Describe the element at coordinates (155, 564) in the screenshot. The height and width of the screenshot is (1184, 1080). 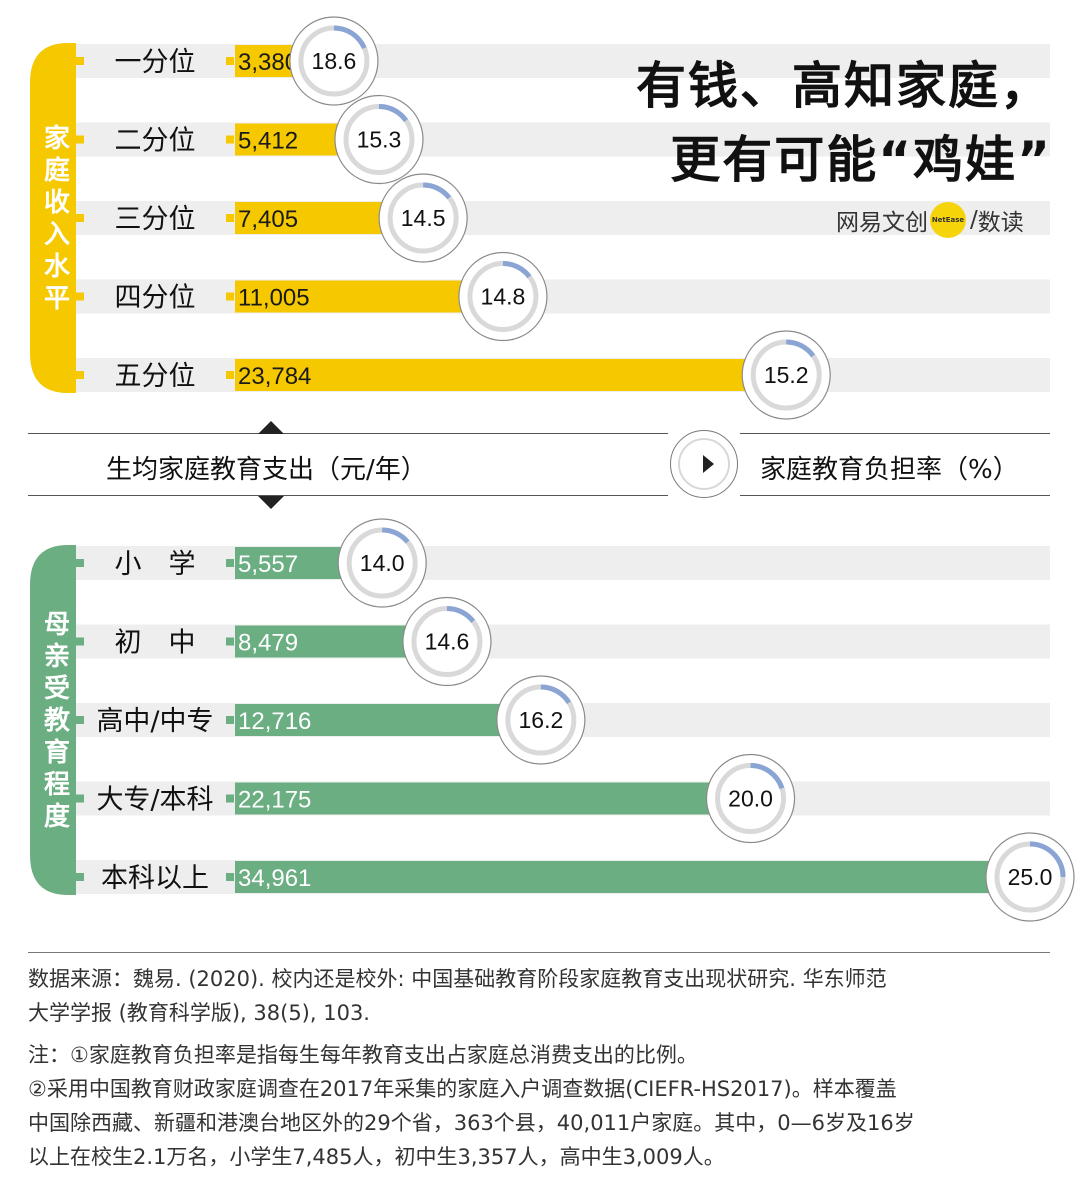
I see `category-label: 小 学` at that location.